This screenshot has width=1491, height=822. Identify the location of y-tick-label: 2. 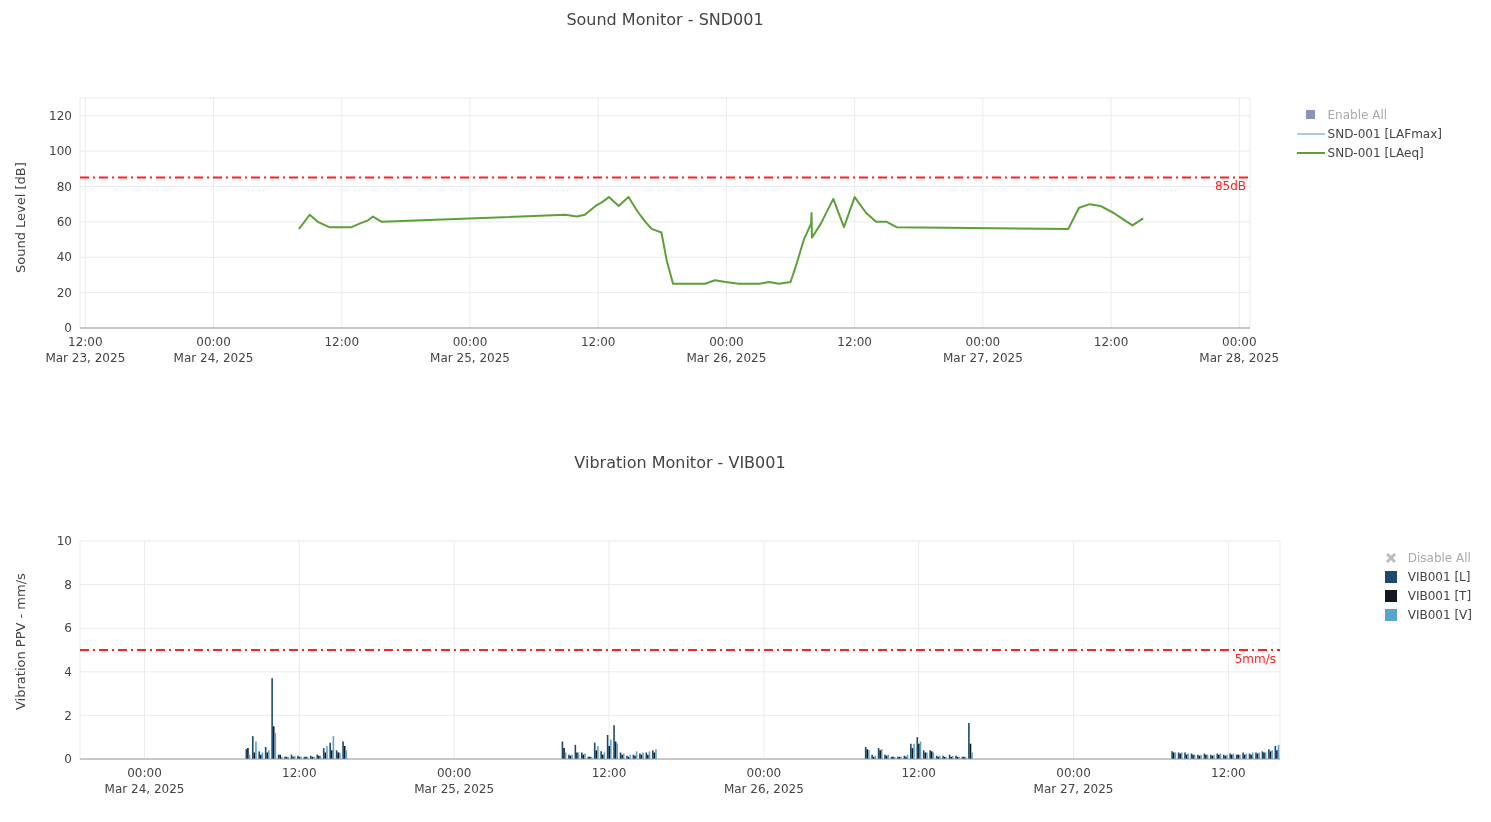
(68, 715).